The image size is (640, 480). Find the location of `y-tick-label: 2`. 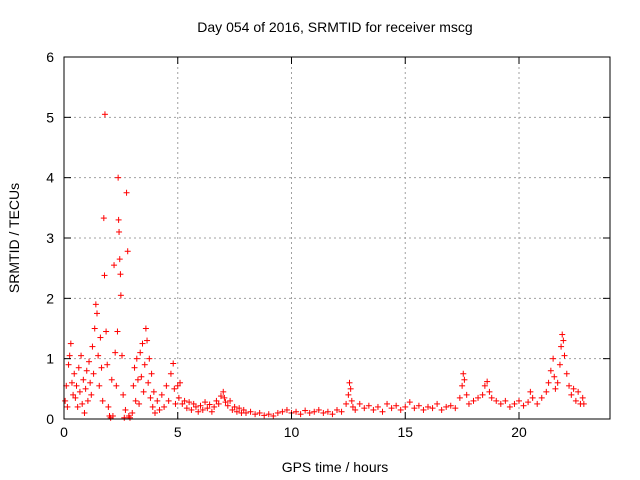

y-tick-label: 2 is located at coordinates (50, 298).